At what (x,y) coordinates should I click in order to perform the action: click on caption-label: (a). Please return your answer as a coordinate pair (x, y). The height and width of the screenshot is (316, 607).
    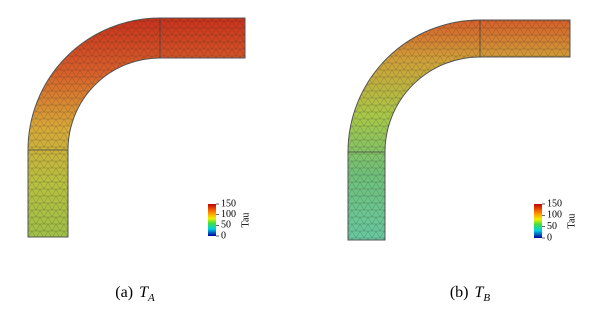
    Looking at the image, I should click on (124, 292).